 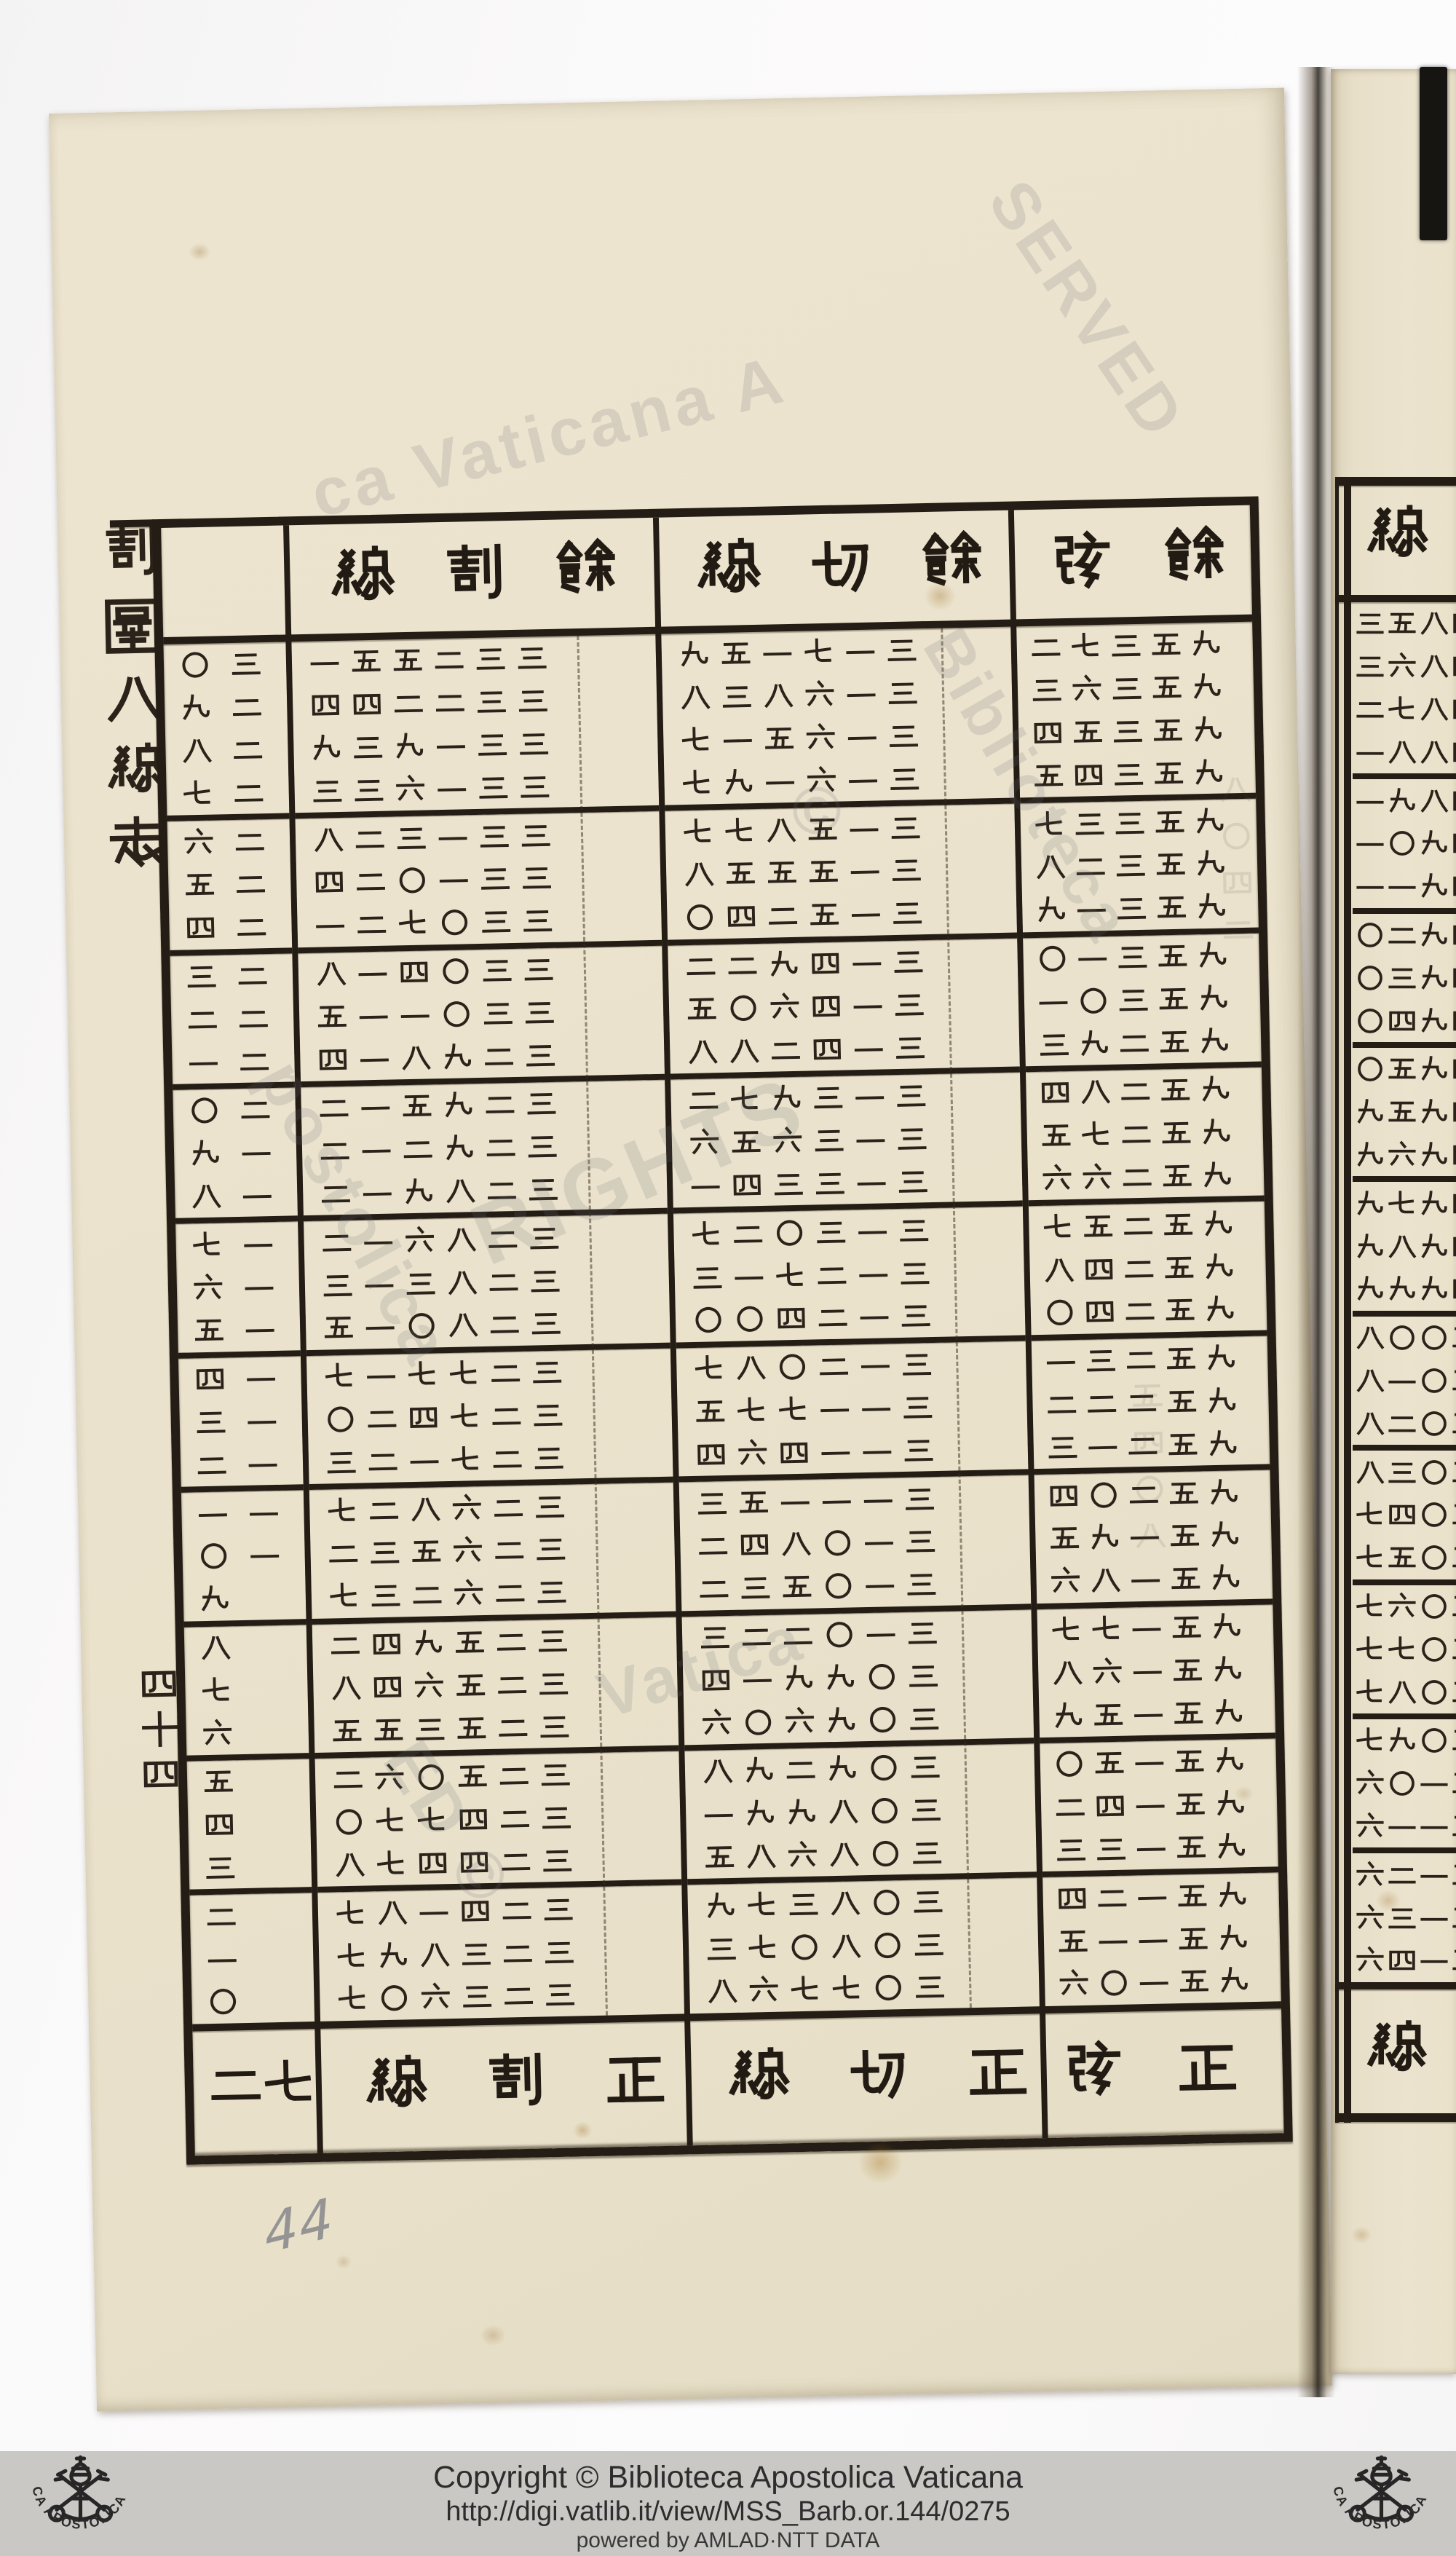 I want to click on facing-page-sliver, so click(x=1393, y=1221).